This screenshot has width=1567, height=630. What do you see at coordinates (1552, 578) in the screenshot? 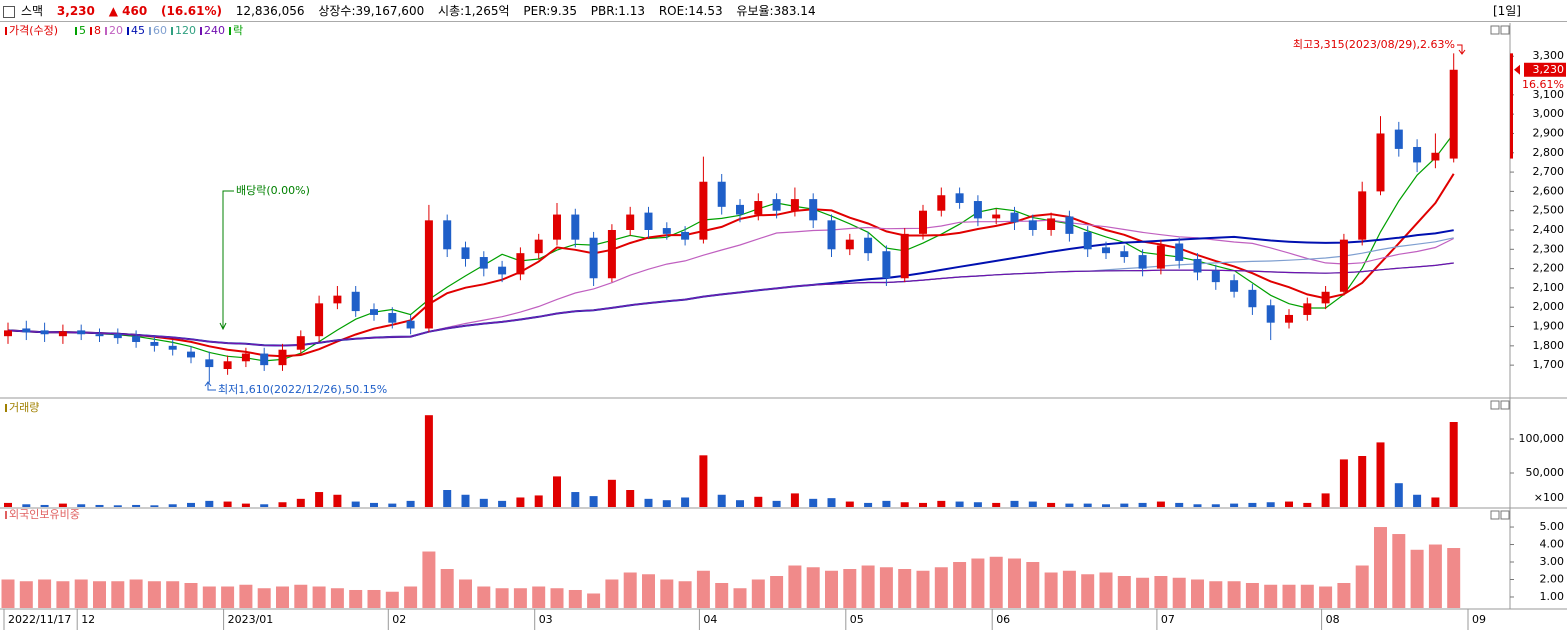
I see `y-tick-label: 2.00` at bounding box center [1552, 578].